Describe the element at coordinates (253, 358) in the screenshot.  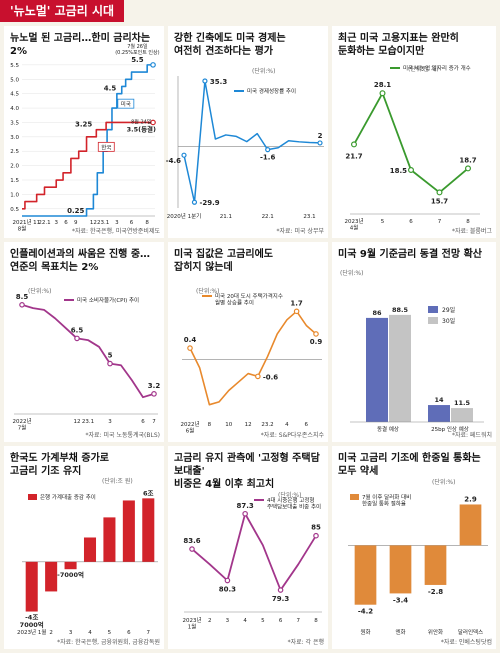
I see `housing-line` at that location.